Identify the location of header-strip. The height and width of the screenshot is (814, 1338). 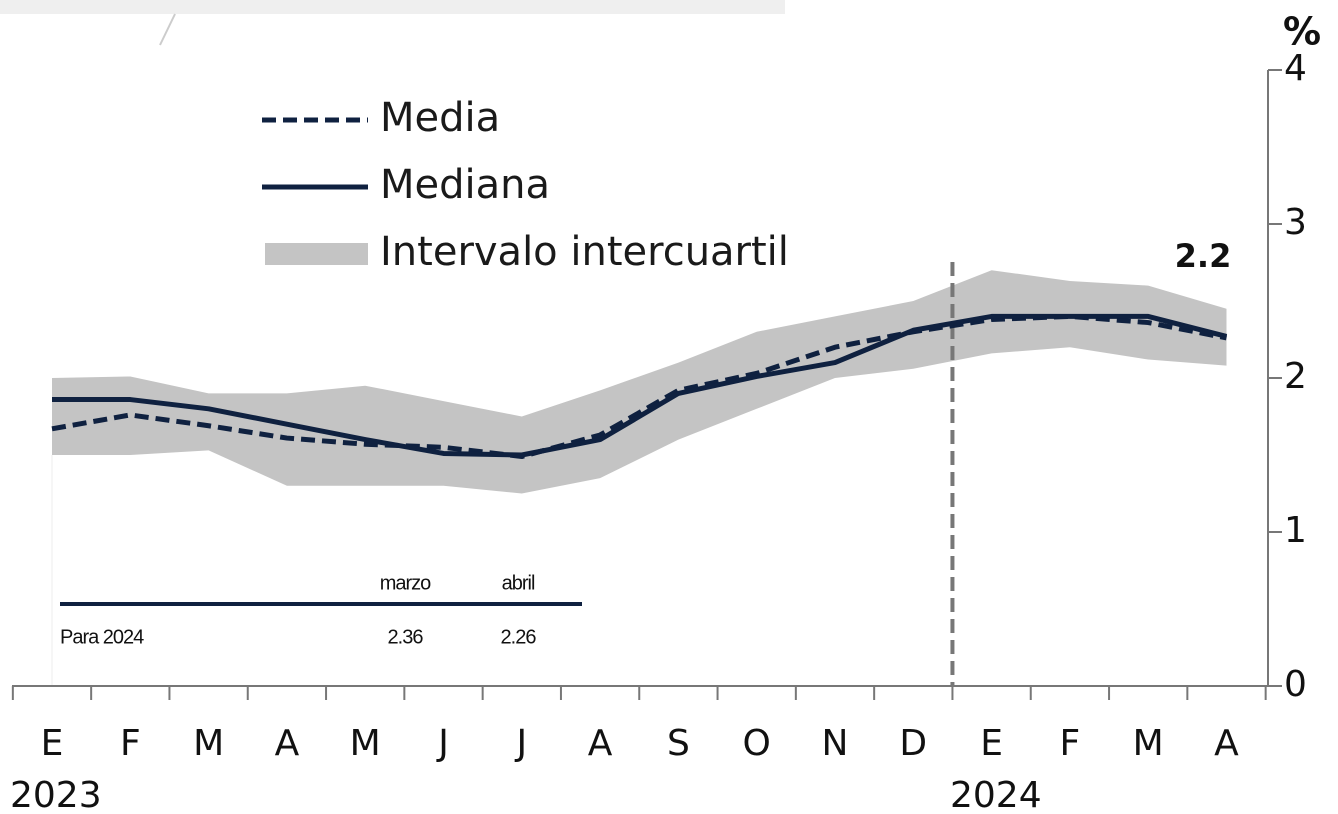
(392, 7).